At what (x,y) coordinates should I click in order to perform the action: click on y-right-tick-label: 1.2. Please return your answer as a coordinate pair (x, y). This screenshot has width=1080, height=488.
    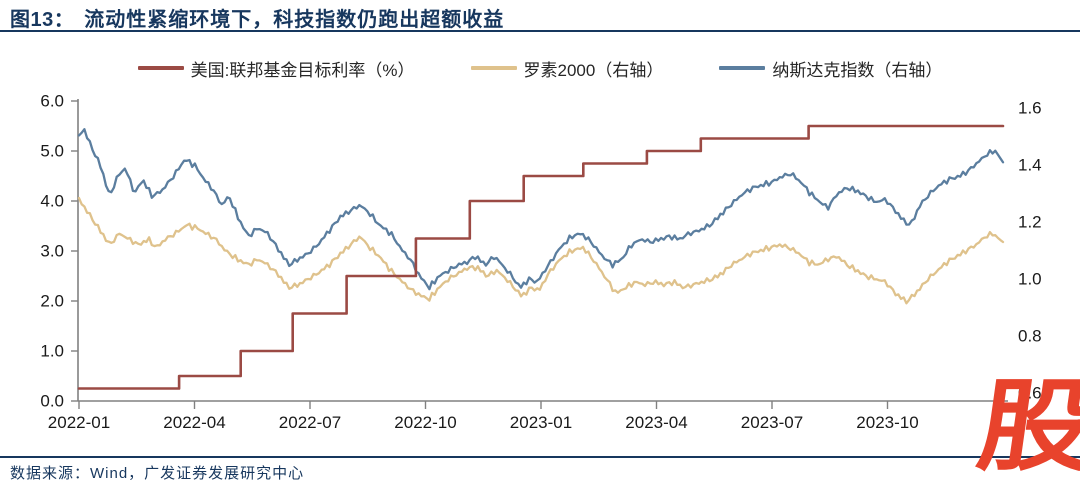
    Looking at the image, I should click on (1030, 222).